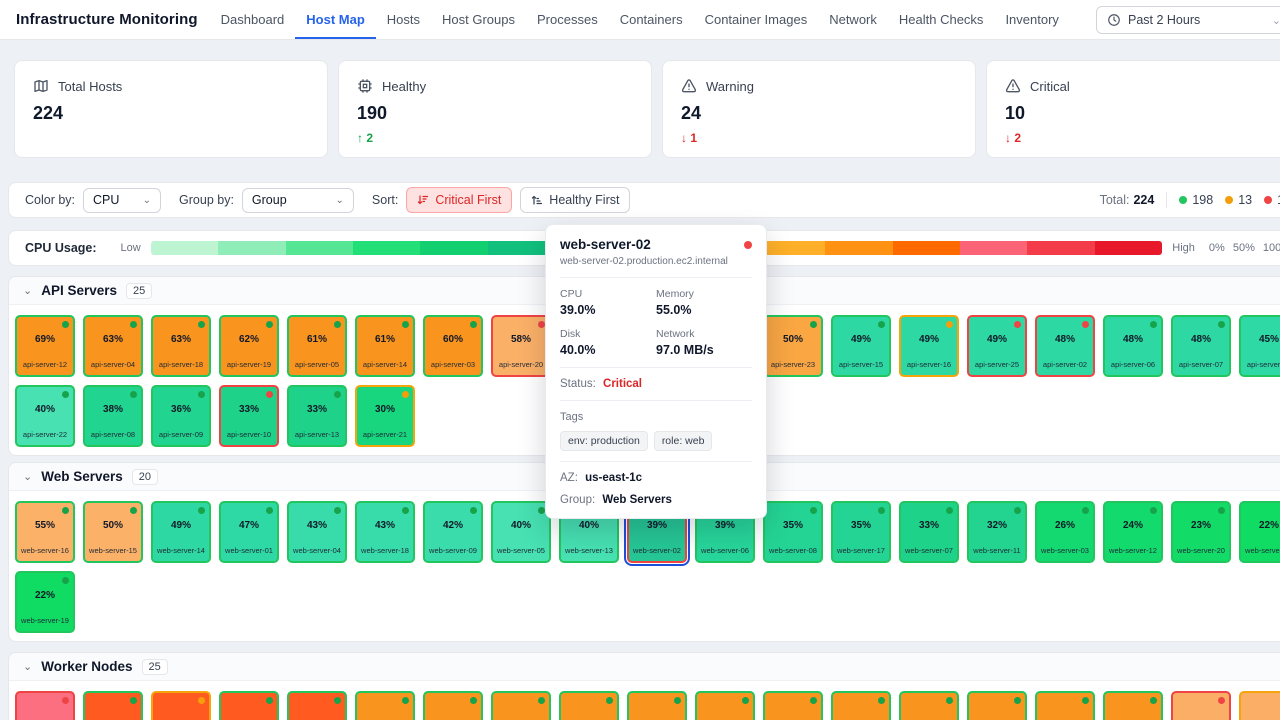  Describe the element at coordinates (644, 667) in the screenshot. I see `section-header-worker-nodes: ⌄ Worker Nodes 25` at that location.